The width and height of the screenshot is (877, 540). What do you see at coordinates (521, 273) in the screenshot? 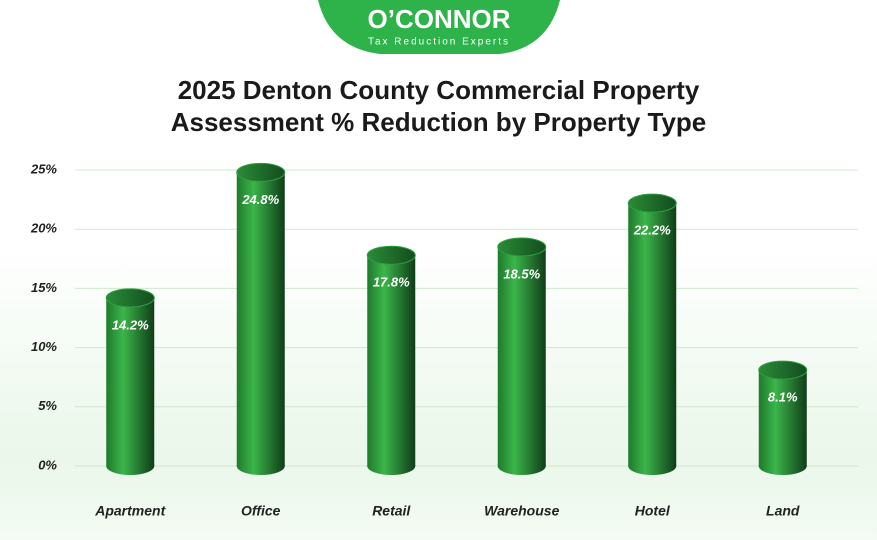
I see `value-label: 18.5%` at bounding box center [521, 273].